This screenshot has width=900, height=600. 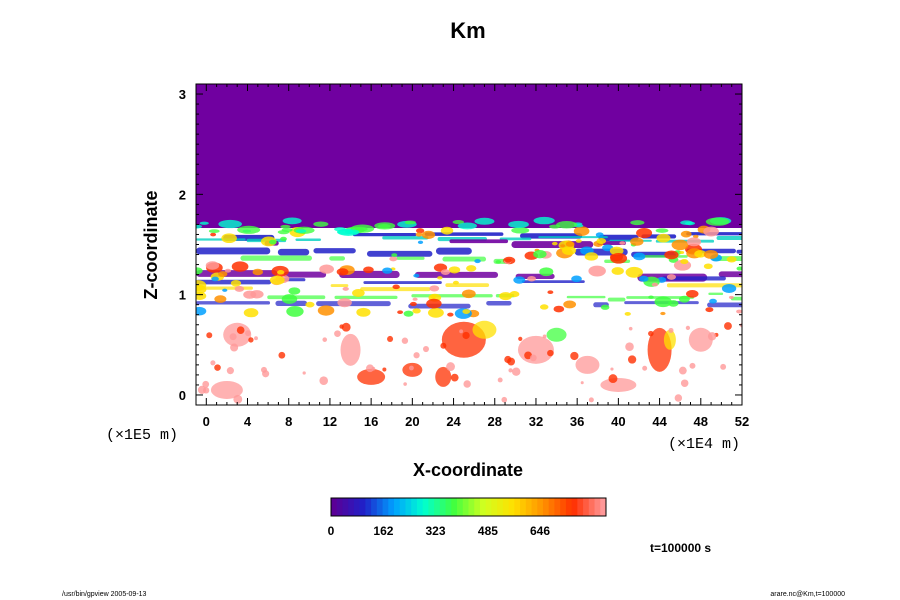 What do you see at coordinates (439, 531) in the screenshot?
I see `colorbar-ticks: 0 162 323 485 646` at bounding box center [439, 531].